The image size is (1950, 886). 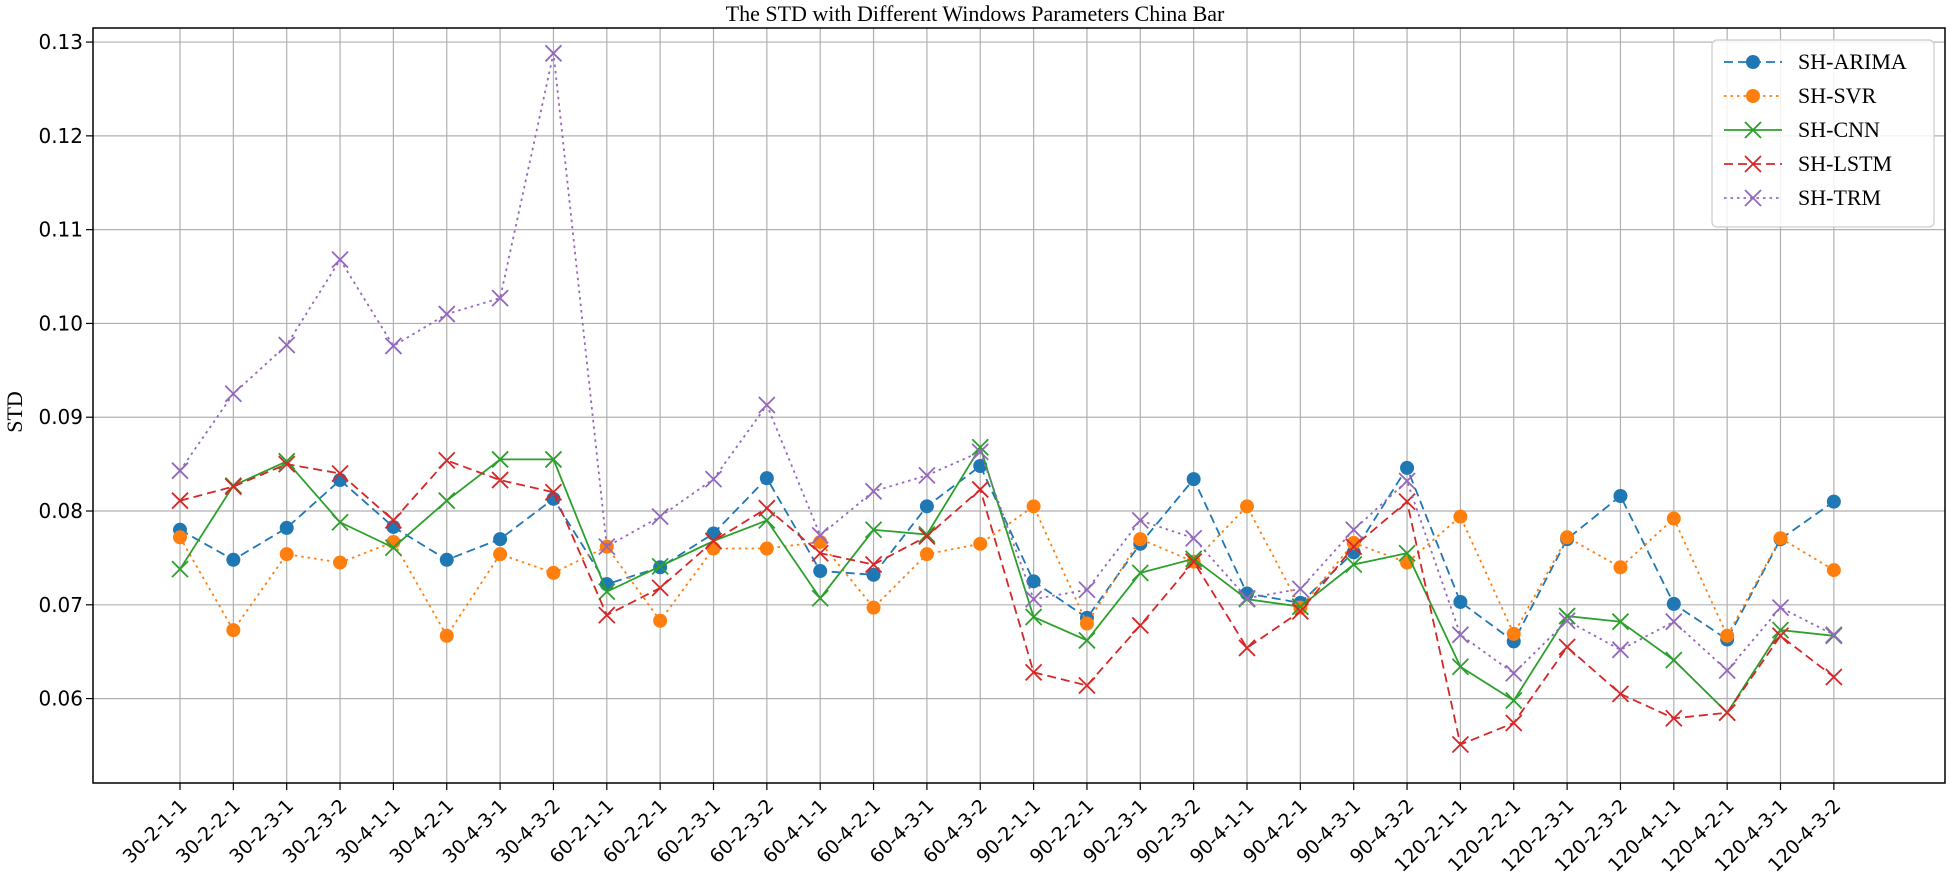 What do you see at coordinates (1845, 163) in the screenshot?
I see `legend-label: SH-LSTM` at bounding box center [1845, 163].